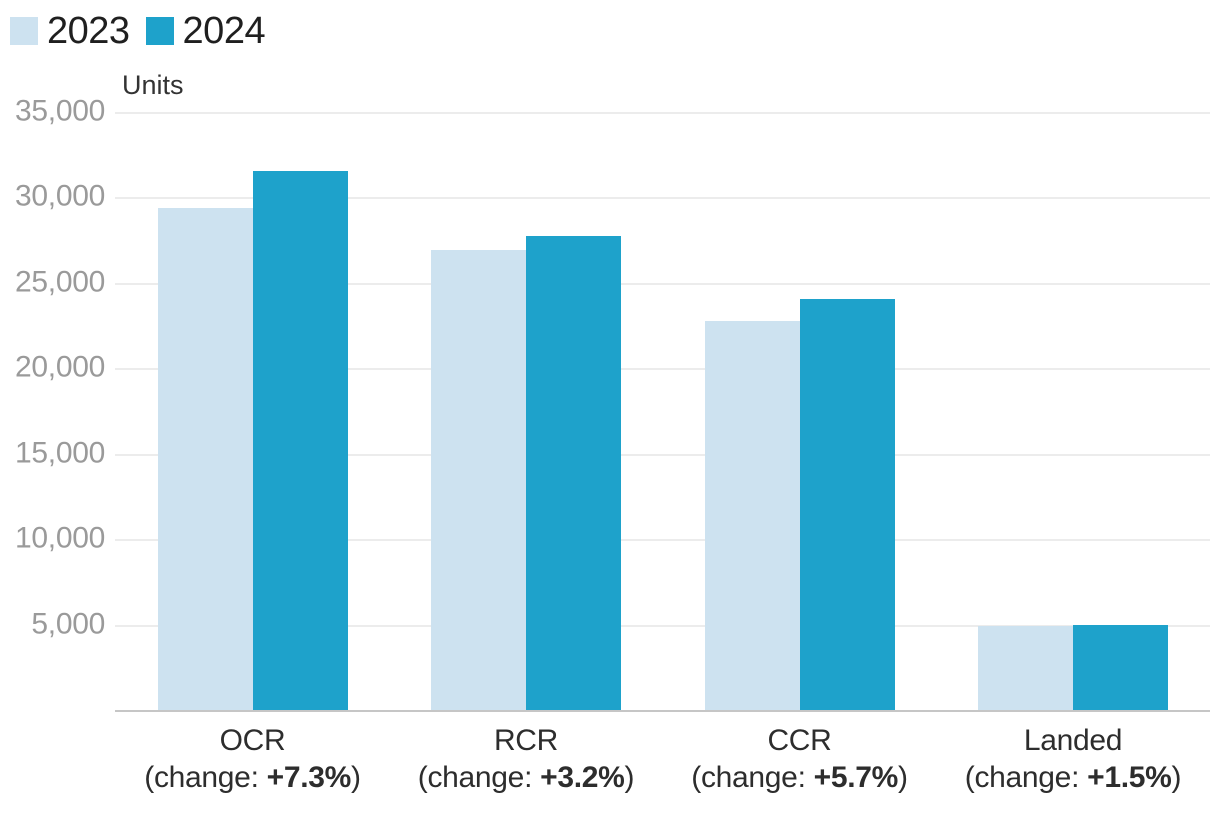 The height and width of the screenshot is (818, 1220). What do you see at coordinates (60, 196) in the screenshot?
I see `y-tick-label-30000: 30,000` at bounding box center [60, 196].